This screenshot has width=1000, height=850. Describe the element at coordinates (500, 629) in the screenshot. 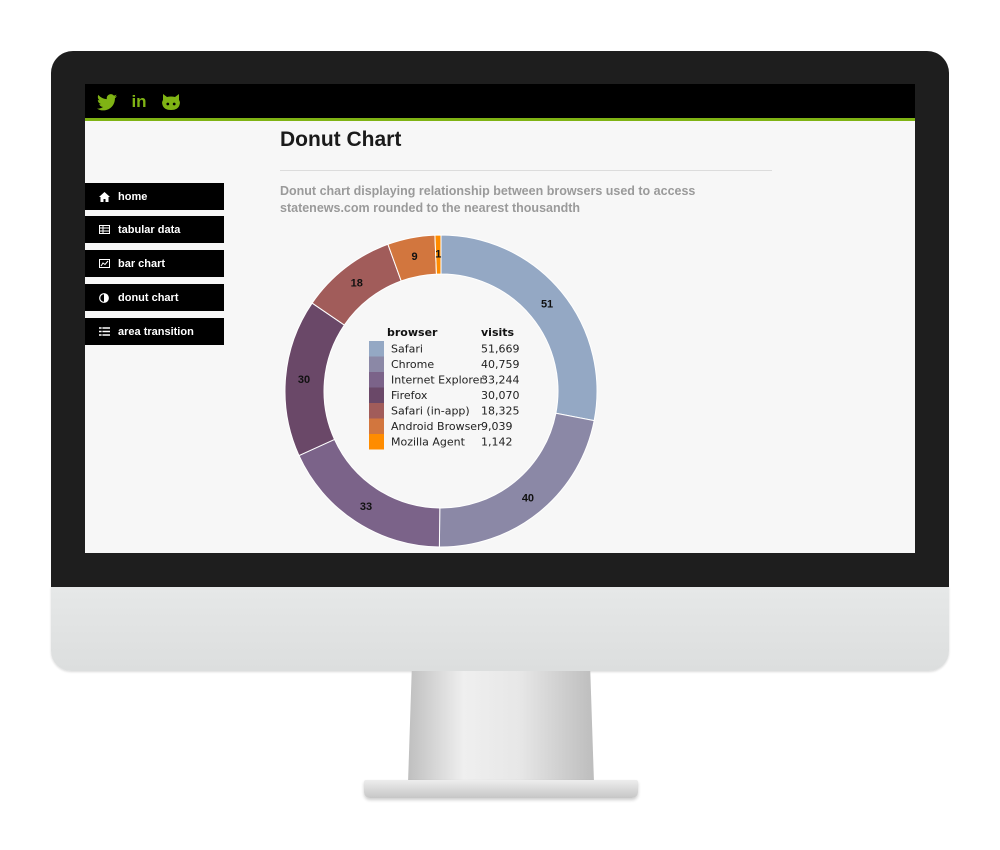

I see `monitor-chin` at that location.